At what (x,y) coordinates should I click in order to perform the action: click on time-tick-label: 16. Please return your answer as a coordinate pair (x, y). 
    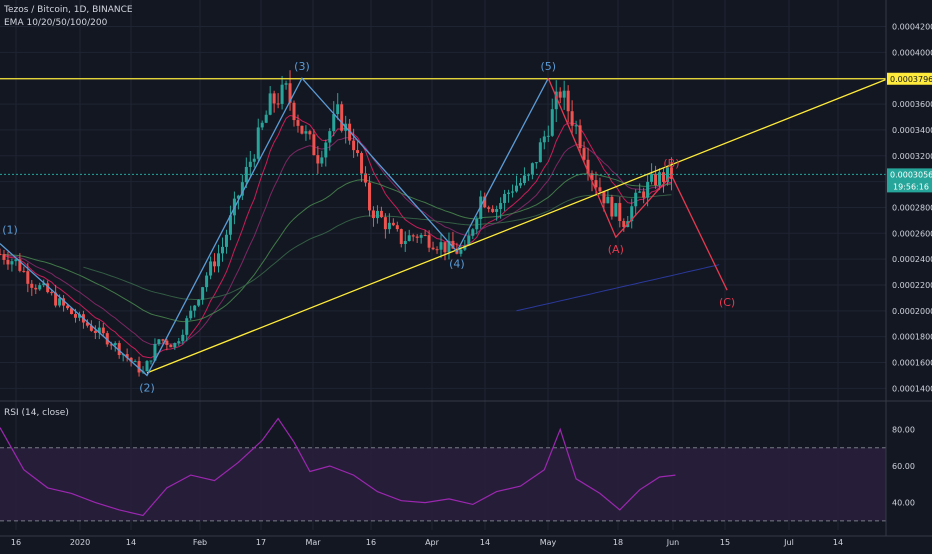
    Looking at the image, I should click on (371, 542).